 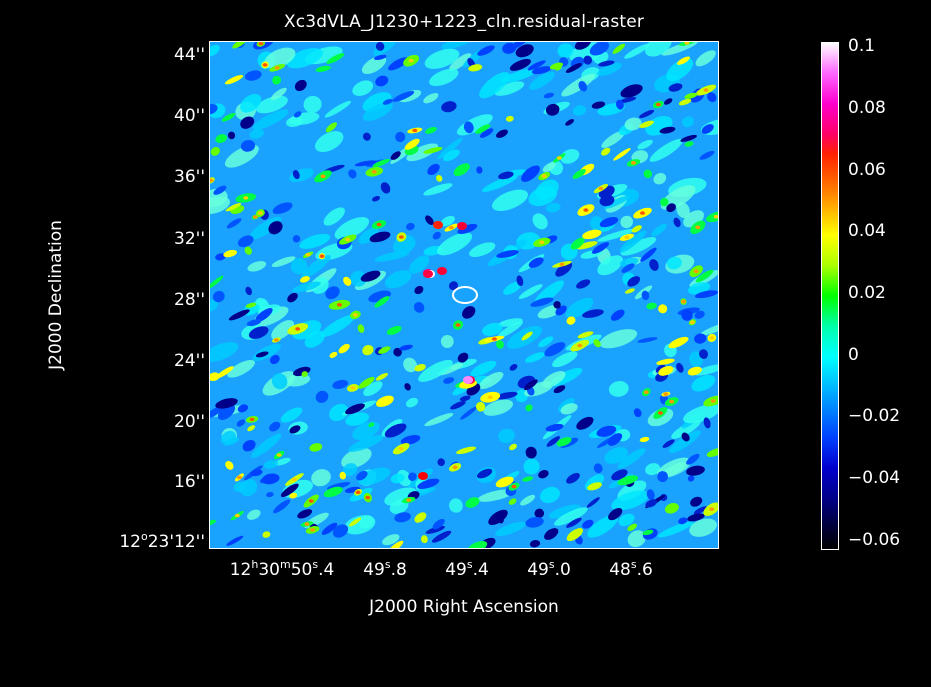 What do you see at coordinates (189, 55) in the screenshot?
I see `y-tick-44: 44''` at bounding box center [189, 55].